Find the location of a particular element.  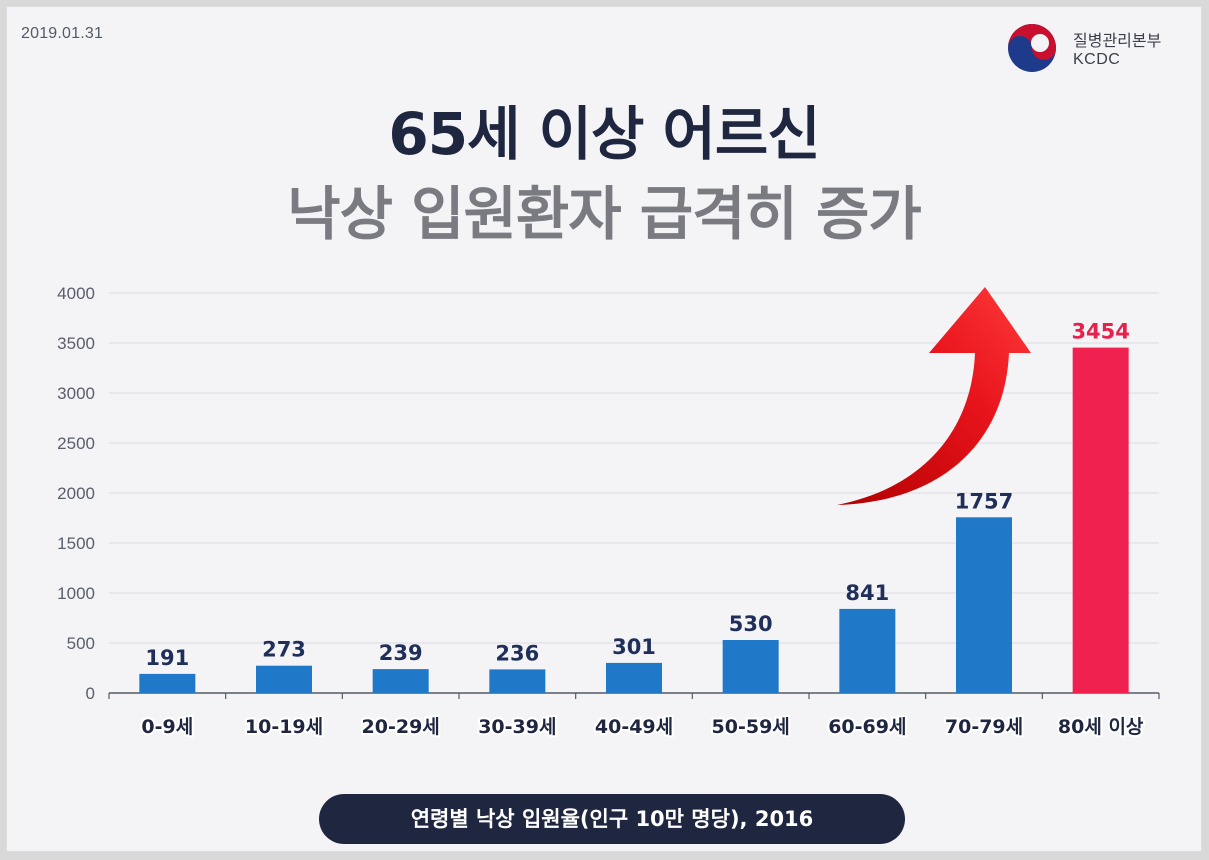

x-tick-label: 40-49세 is located at coordinates (634, 727).